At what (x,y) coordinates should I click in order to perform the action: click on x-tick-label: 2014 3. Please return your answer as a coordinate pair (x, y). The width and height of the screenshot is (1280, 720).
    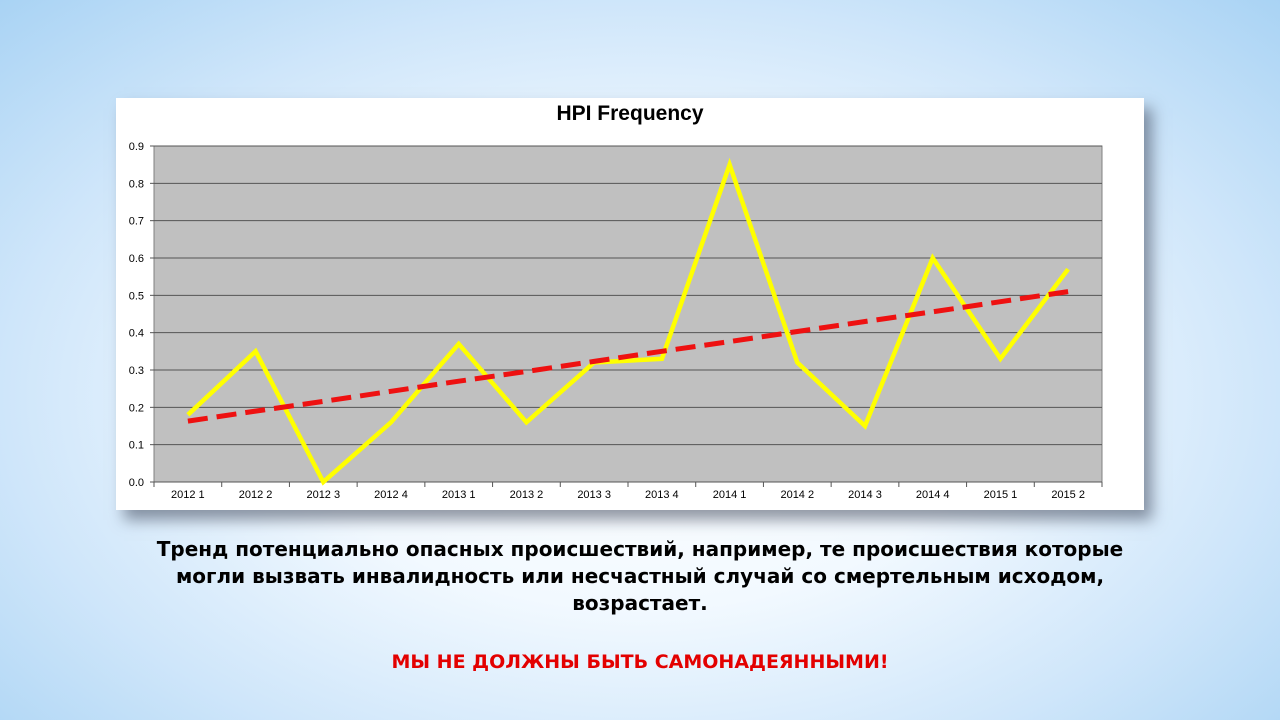
    Looking at the image, I should click on (865, 495).